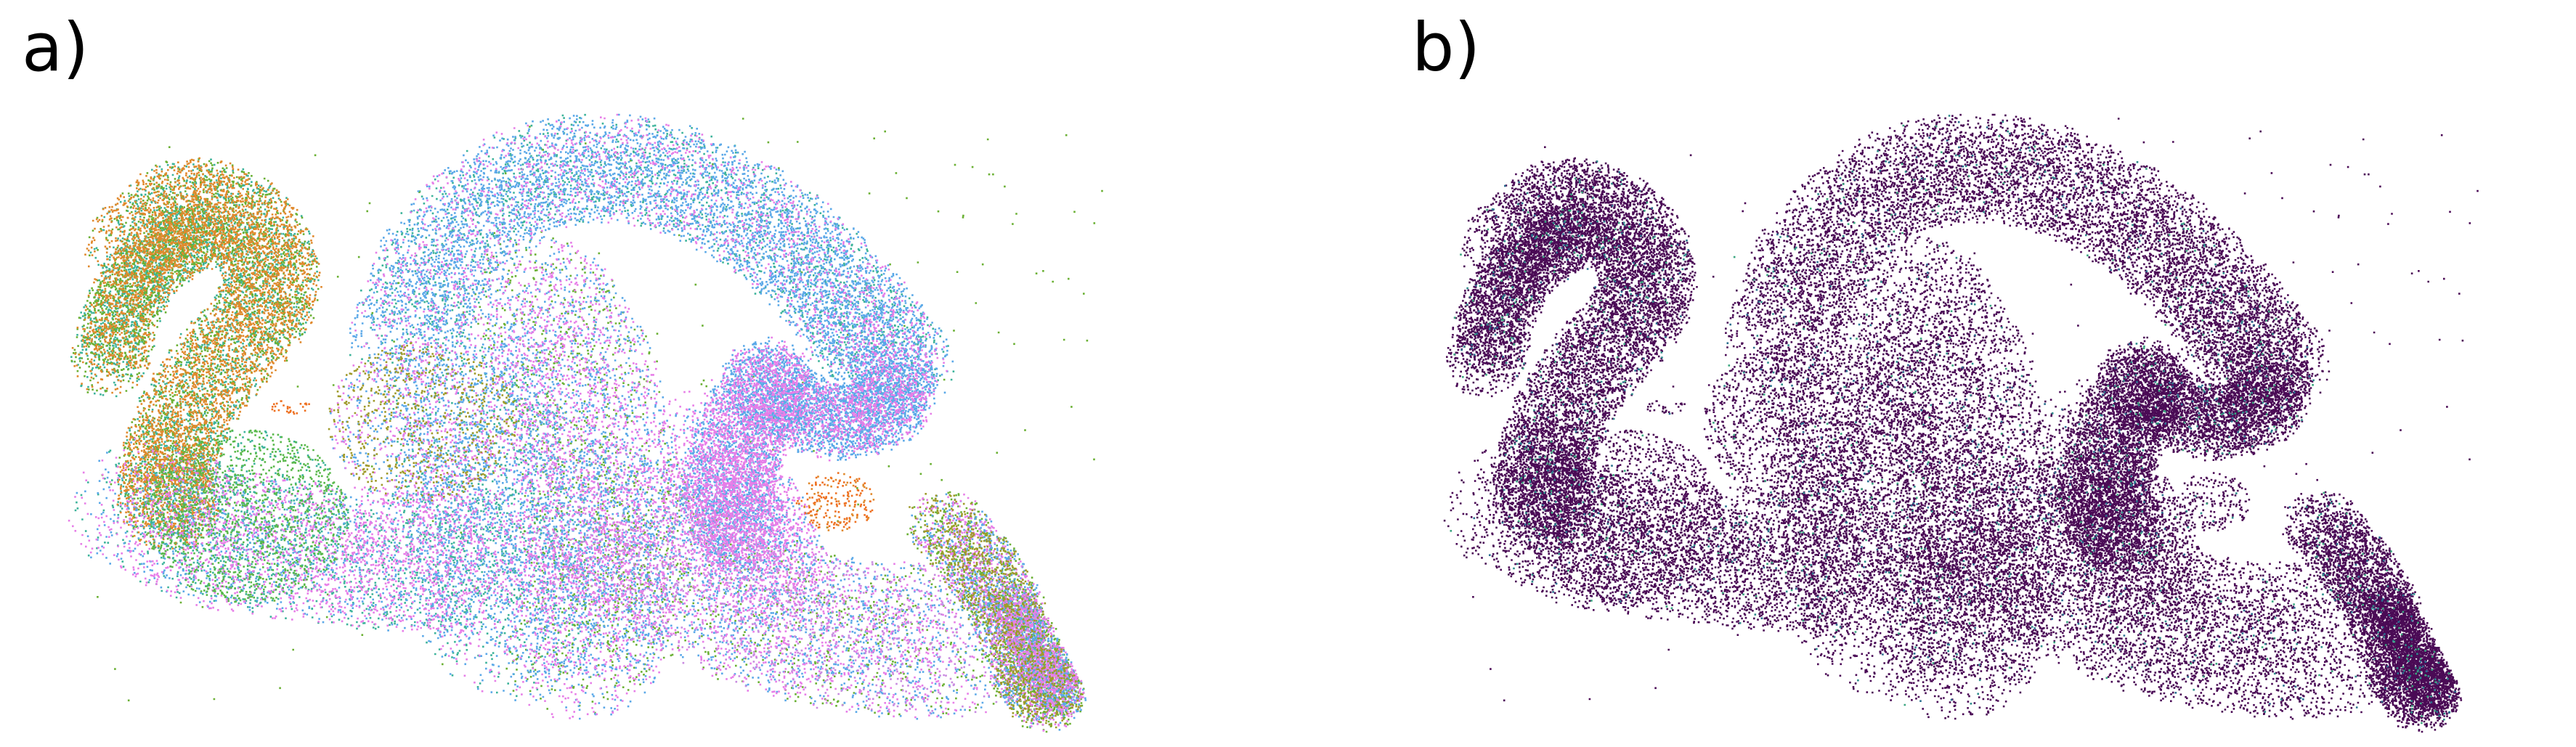  Describe the element at coordinates (56, 47) in the screenshot. I see `panel-label-a: a)` at that location.